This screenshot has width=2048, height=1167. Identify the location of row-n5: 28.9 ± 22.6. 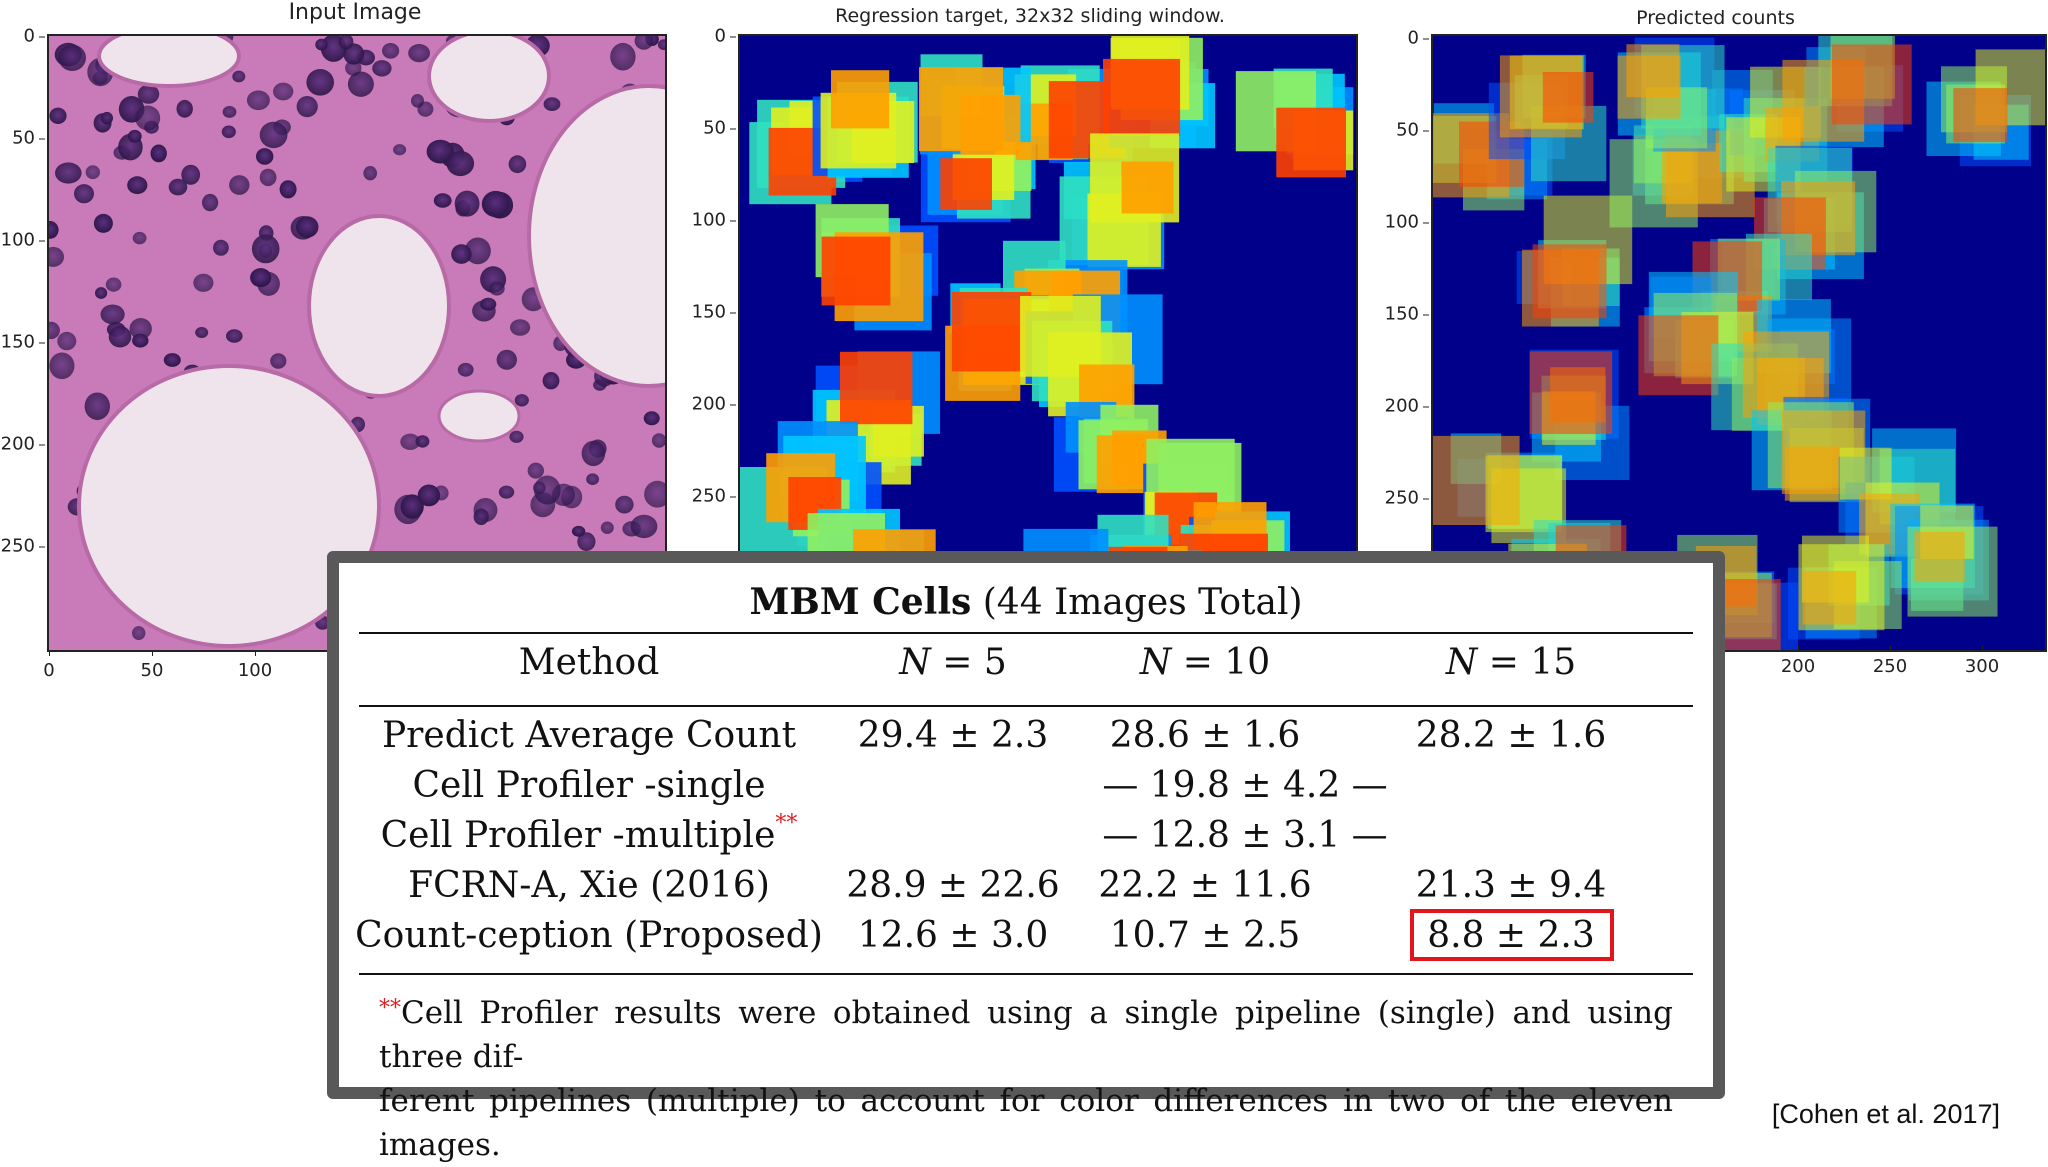
(953, 885).